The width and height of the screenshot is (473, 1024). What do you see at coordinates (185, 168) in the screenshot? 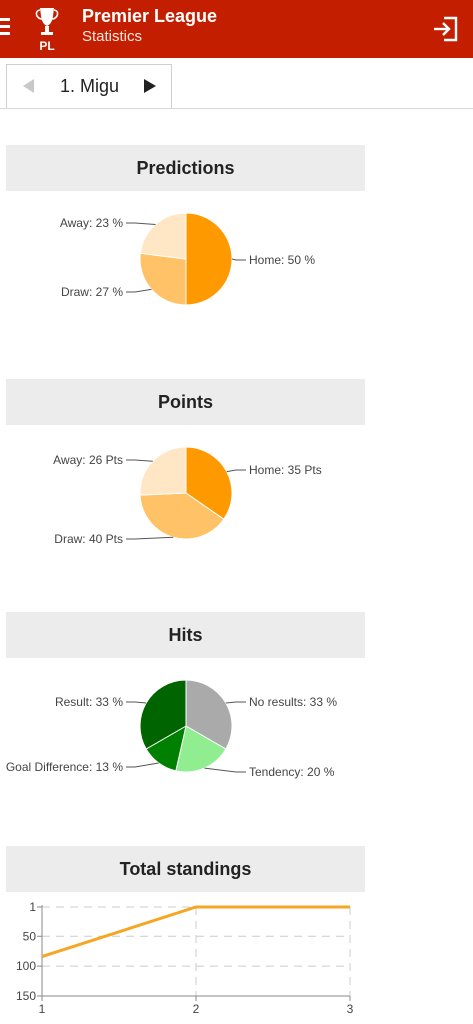
I see `predictions-header: Predictions` at bounding box center [185, 168].